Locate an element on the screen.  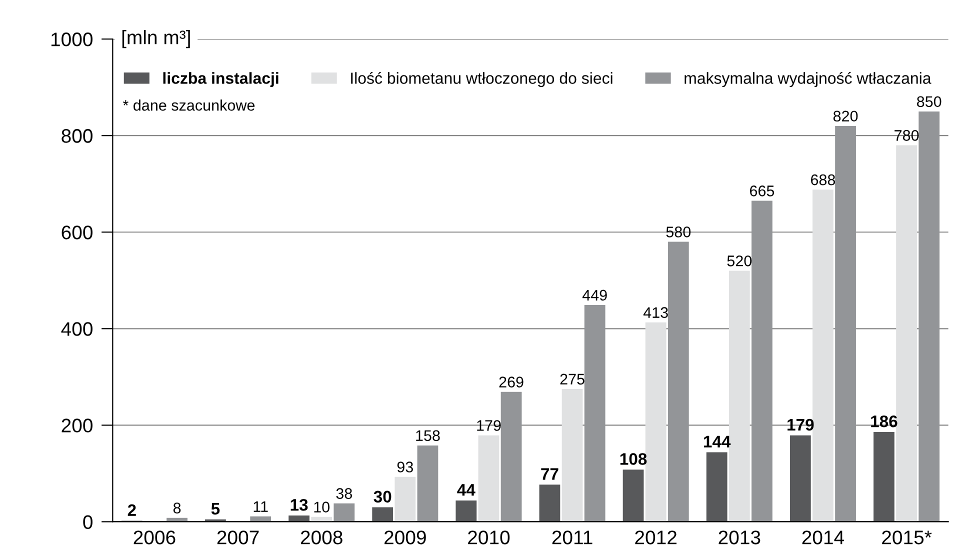
y-tick-label: 200 is located at coordinates (77, 425).